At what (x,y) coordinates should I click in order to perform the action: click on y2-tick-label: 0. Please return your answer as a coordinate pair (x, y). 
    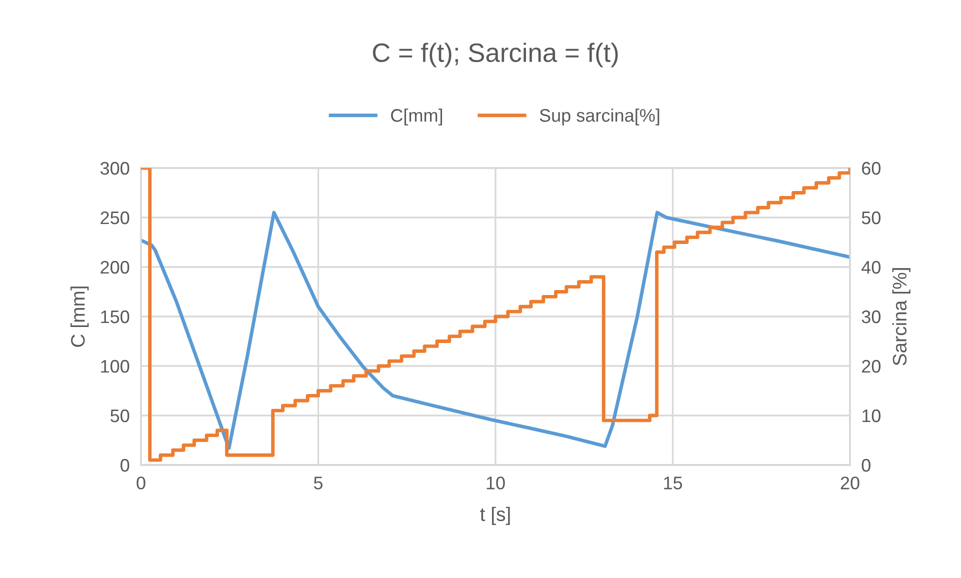
    Looking at the image, I should click on (866, 465).